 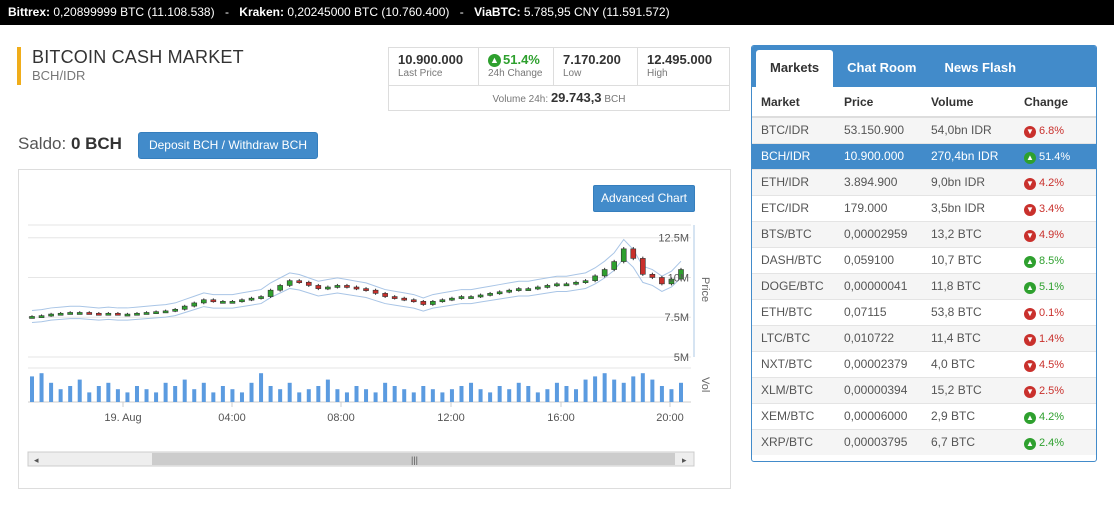 I want to click on price-axis-label: Price, so click(x=705, y=289).